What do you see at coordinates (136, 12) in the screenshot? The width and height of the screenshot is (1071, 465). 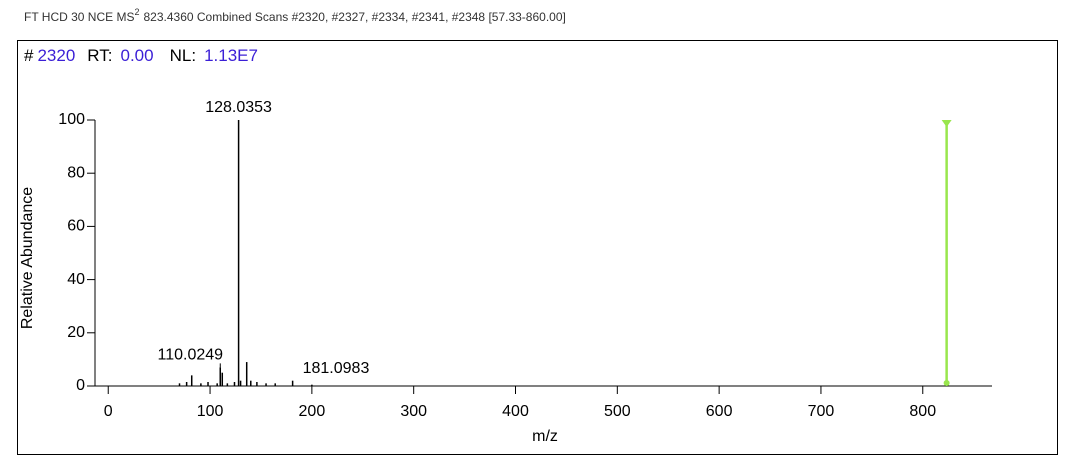 I see `header-superscript: 2` at bounding box center [136, 12].